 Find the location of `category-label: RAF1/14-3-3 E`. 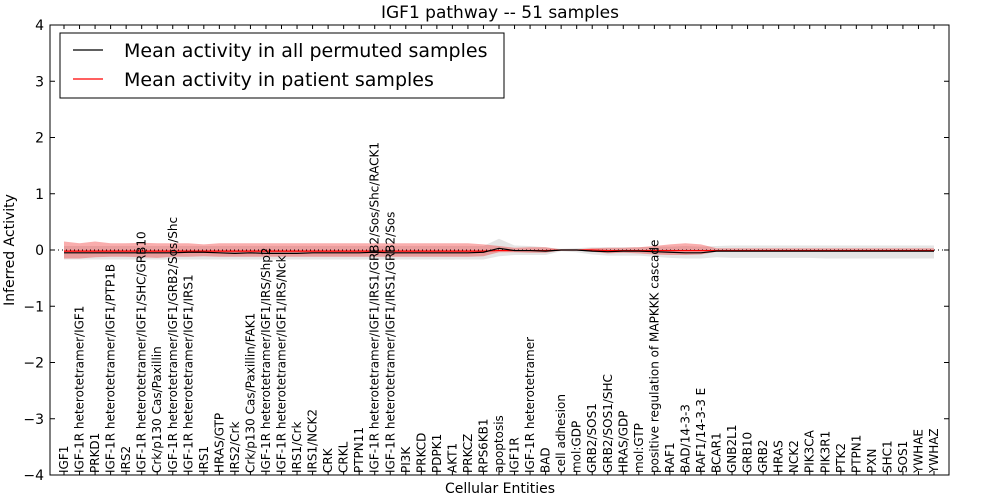

category-label: RAF1/14-3-3 E is located at coordinates (701, 430).